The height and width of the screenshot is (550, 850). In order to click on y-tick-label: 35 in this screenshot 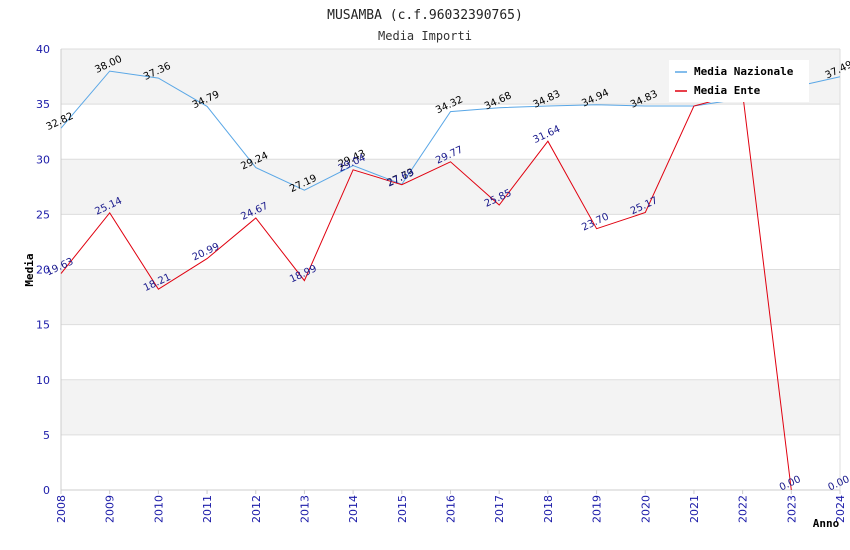, I will do `click(43, 104)`.